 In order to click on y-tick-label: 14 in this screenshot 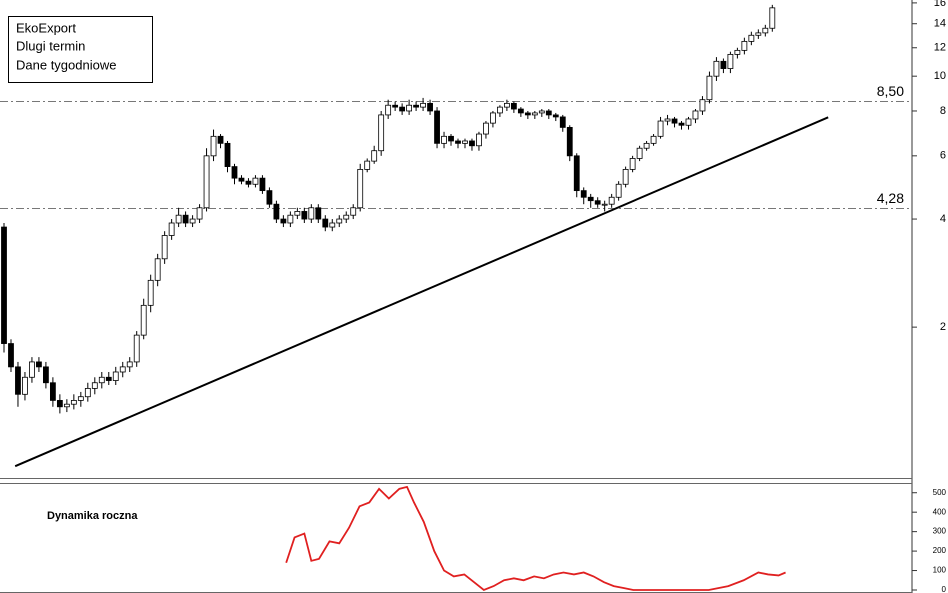, I will do `click(940, 24)`.